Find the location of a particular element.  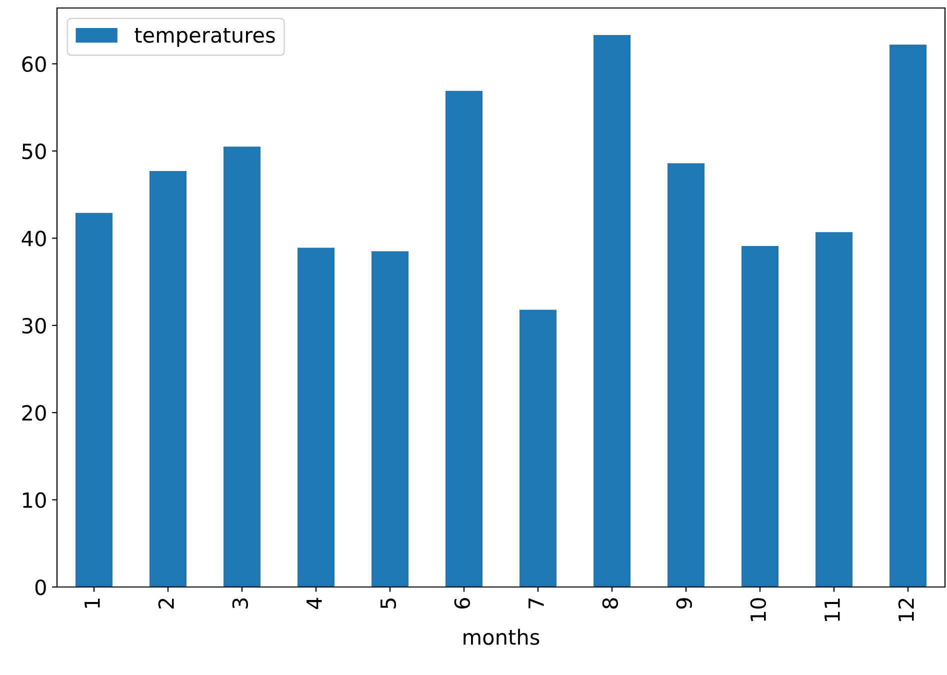

y-tick-label: 10 is located at coordinates (34, 500).